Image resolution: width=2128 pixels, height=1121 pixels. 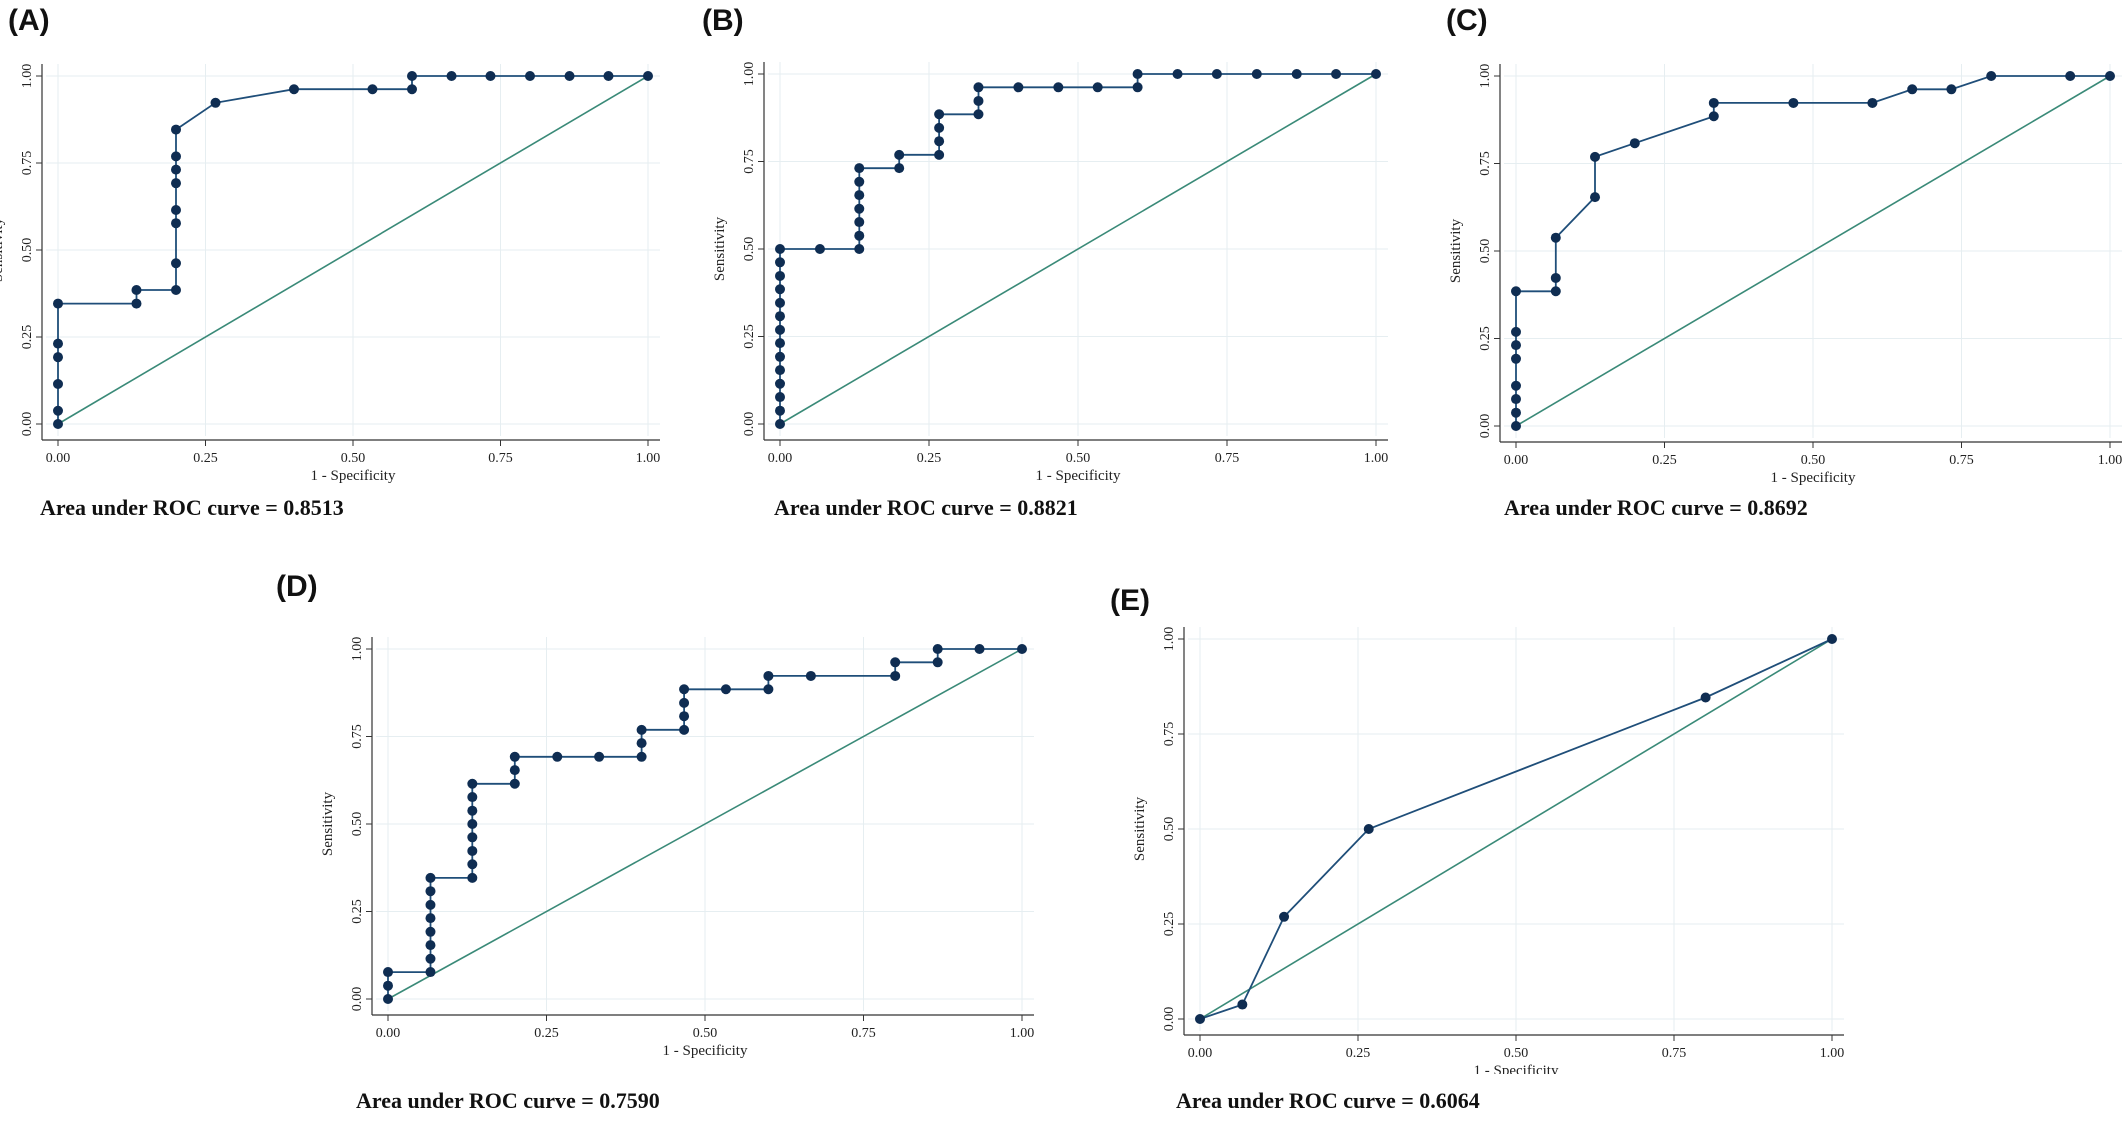 What do you see at coordinates (1664, 460) in the screenshot?
I see `x-tick-label: 0.25` at bounding box center [1664, 460].